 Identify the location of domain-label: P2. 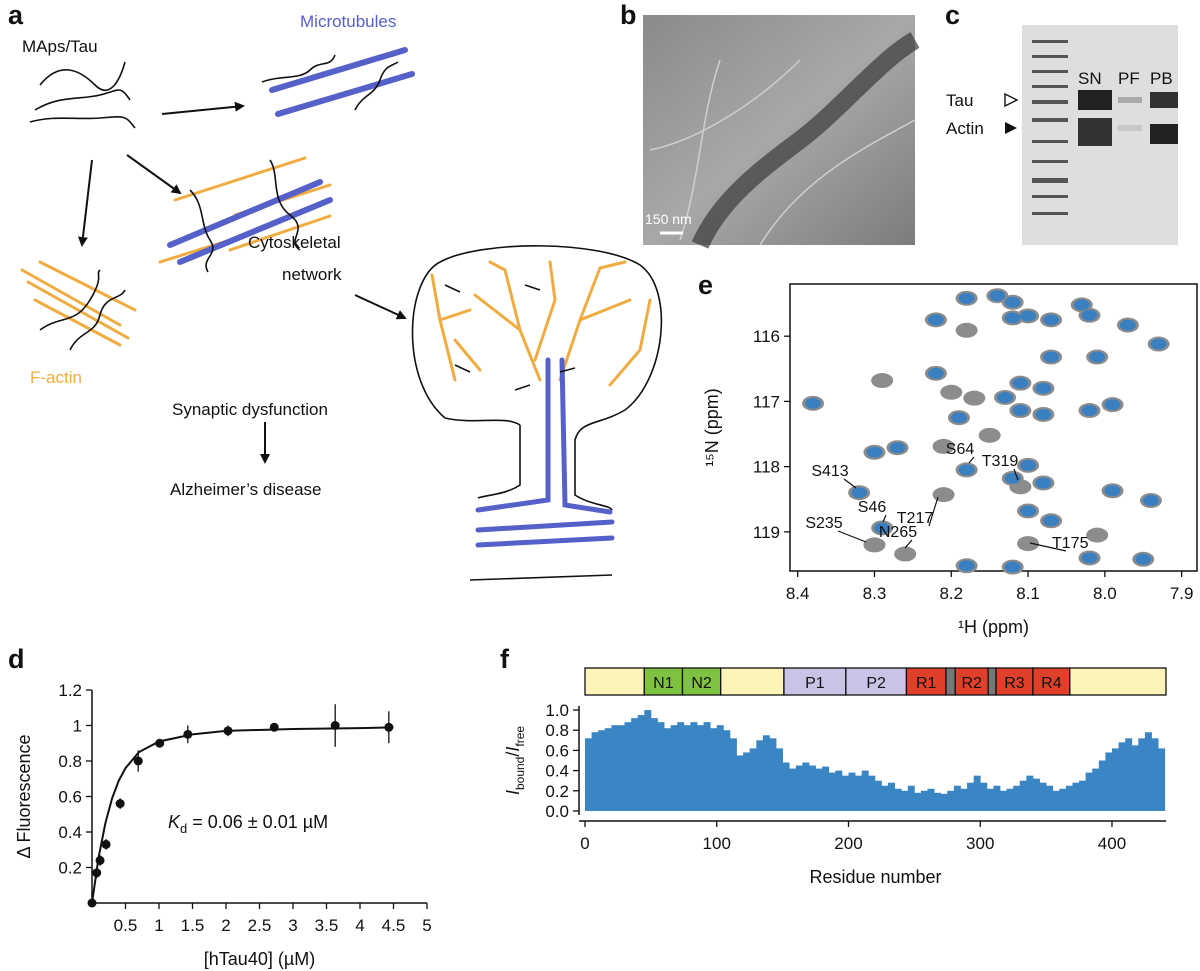
(876, 683).